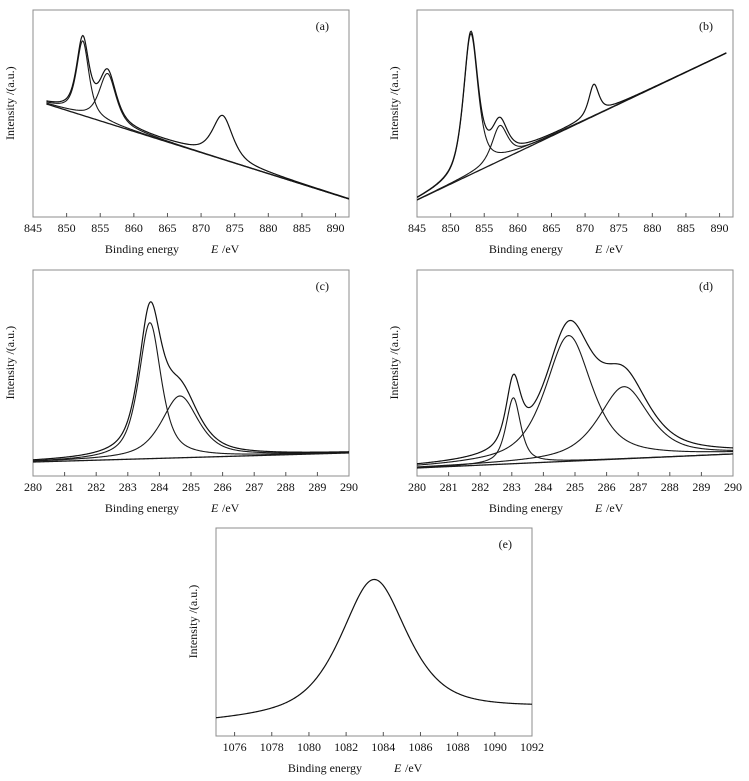 The width and height of the screenshot is (749, 781). What do you see at coordinates (420, 747) in the screenshot?
I see `x-tick-label: 1086` at bounding box center [420, 747].